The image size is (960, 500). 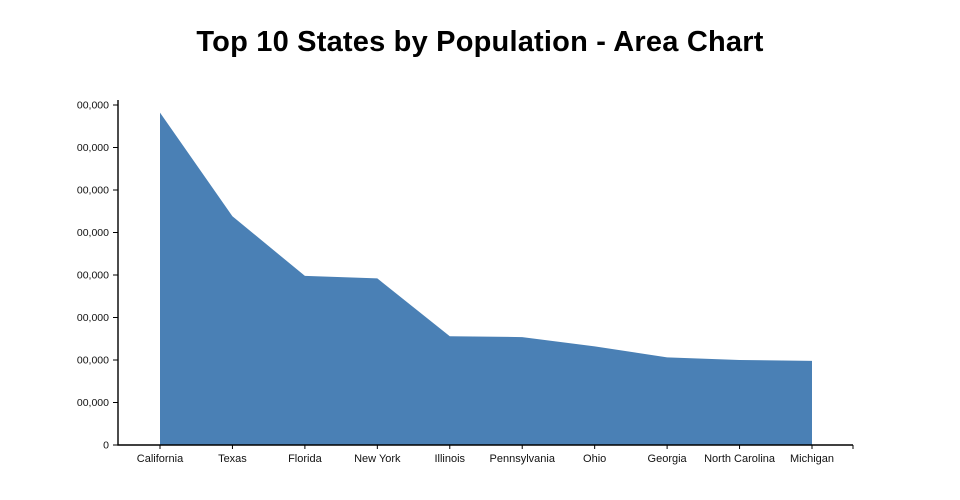 What do you see at coordinates (523, 459) in the screenshot?
I see `x-tick-label: Pennsylvania` at bounding box center [523, 459].